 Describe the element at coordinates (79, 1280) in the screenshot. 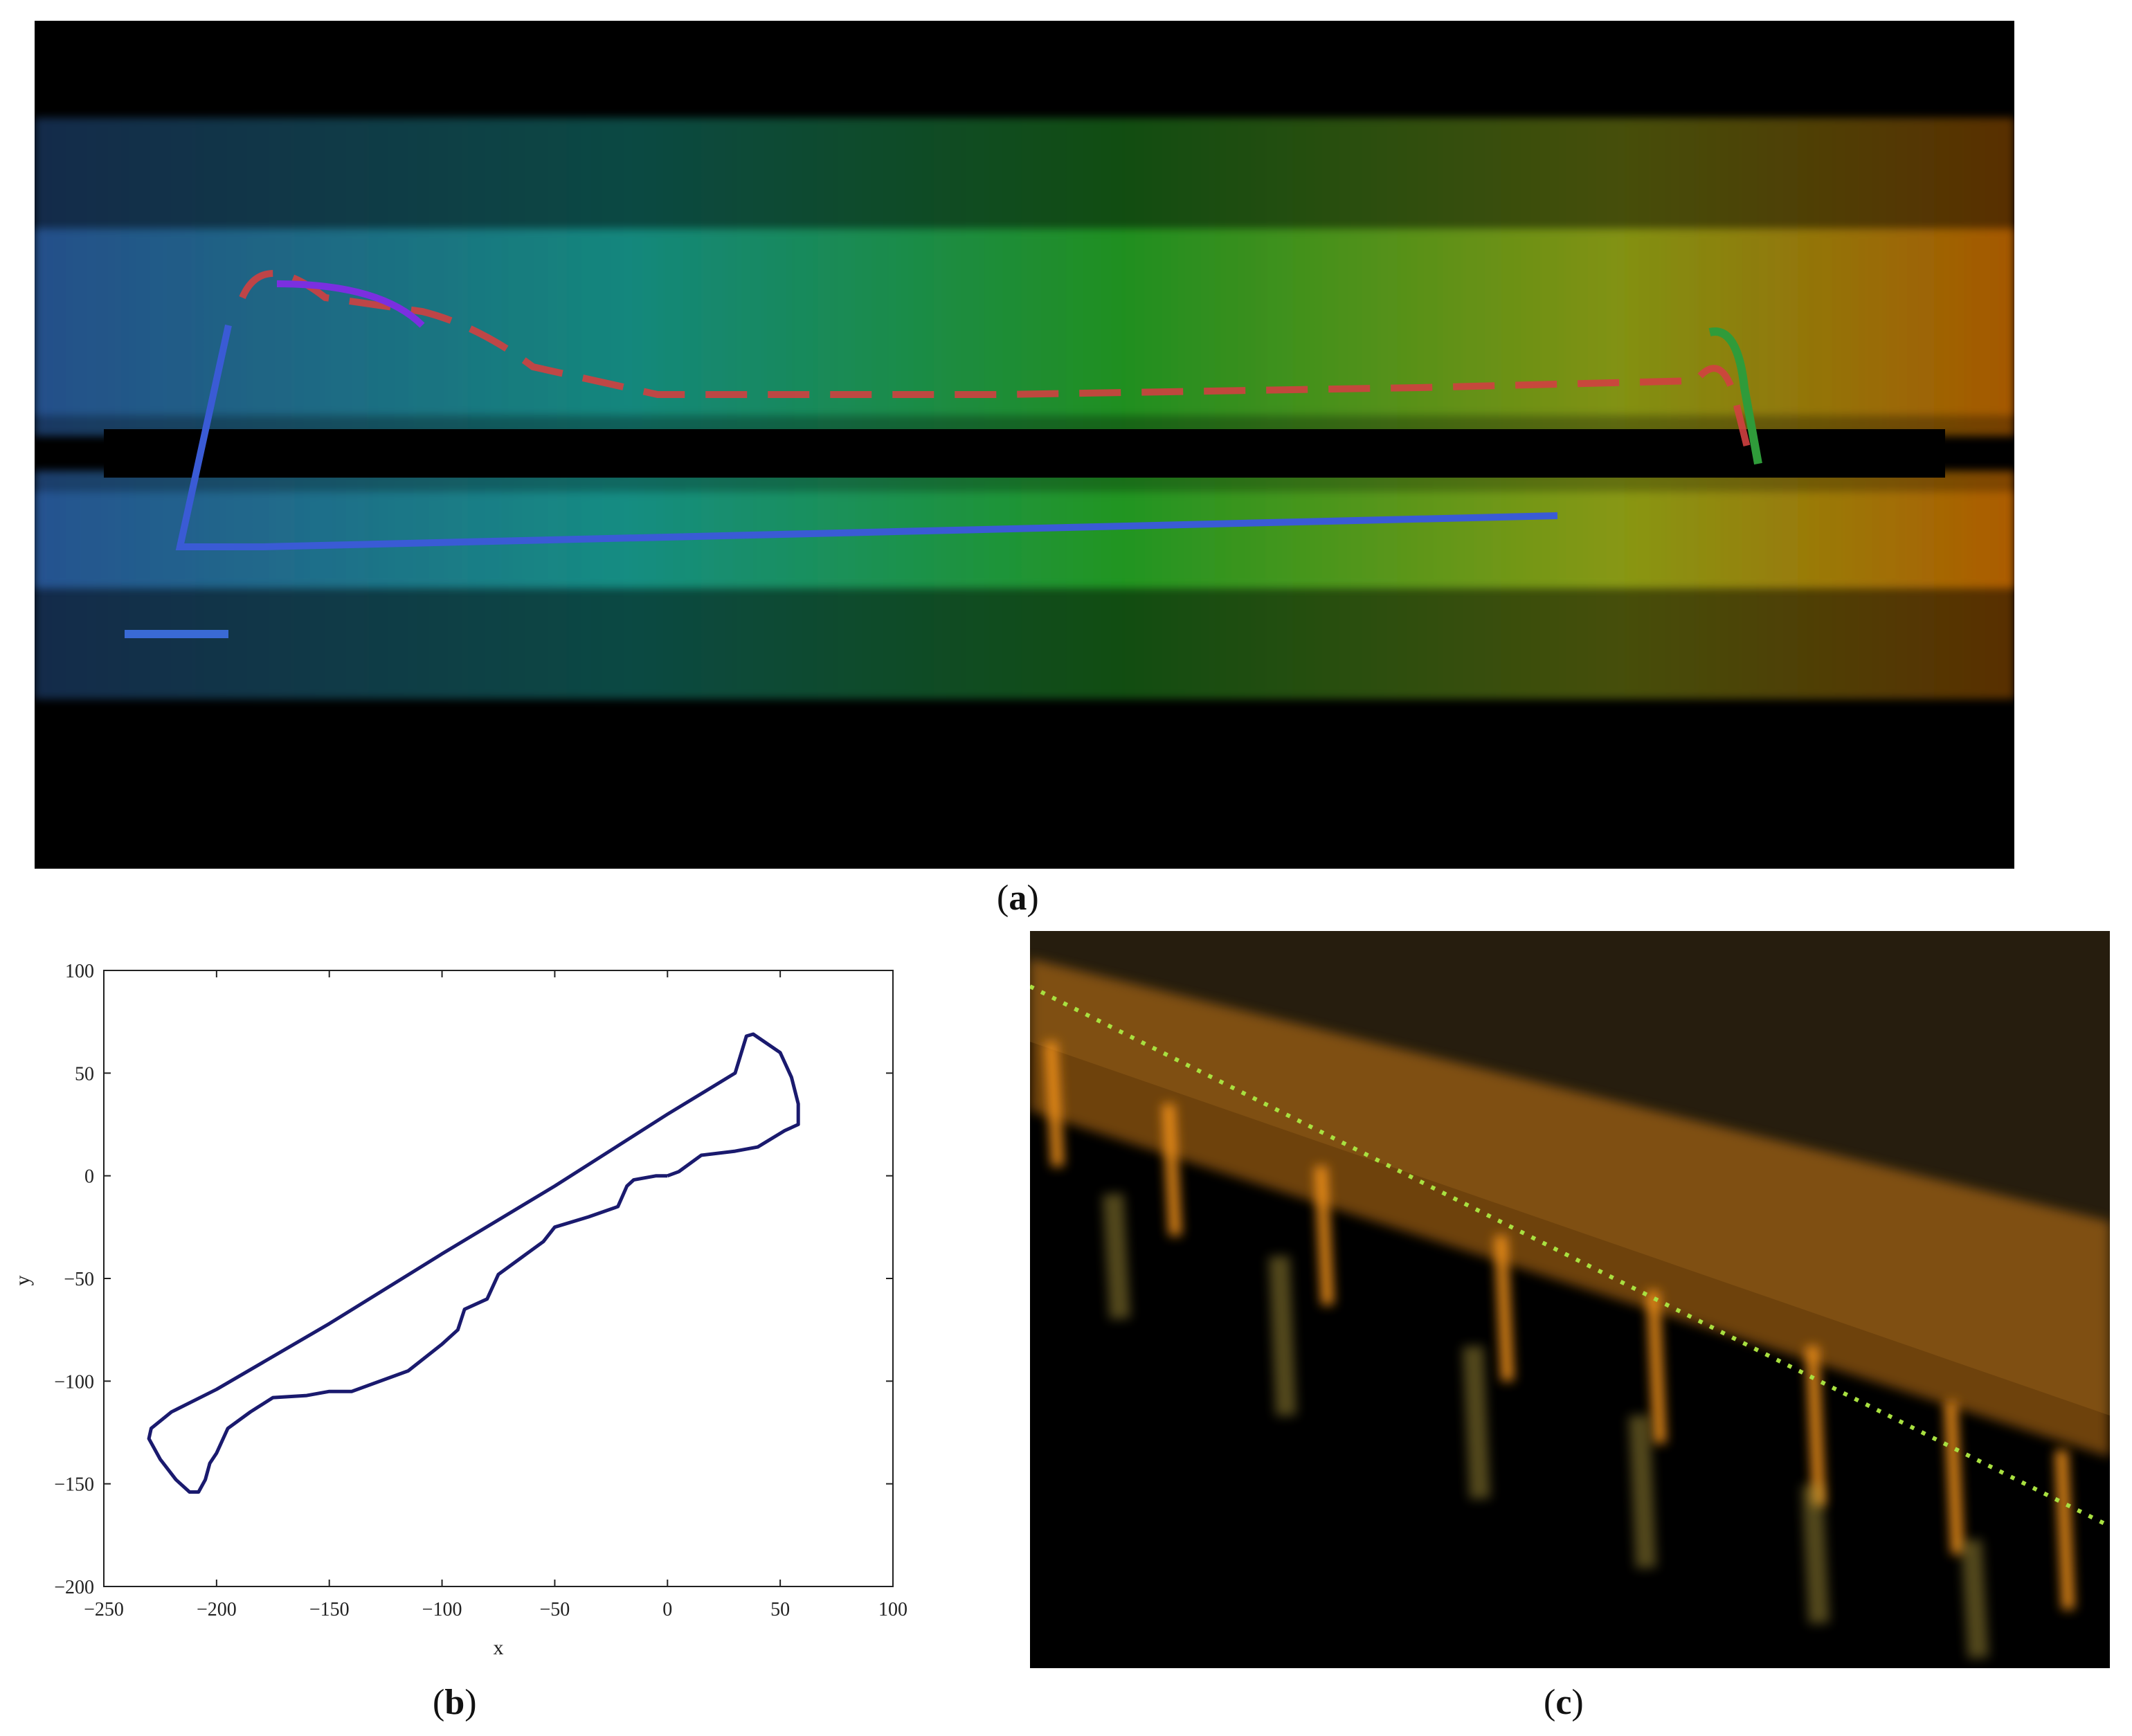

I see `y-tick-label: −50` at that location.